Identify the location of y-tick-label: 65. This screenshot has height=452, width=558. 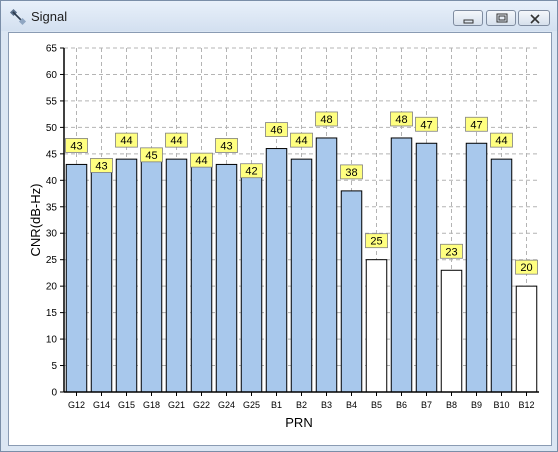
(52, 49).